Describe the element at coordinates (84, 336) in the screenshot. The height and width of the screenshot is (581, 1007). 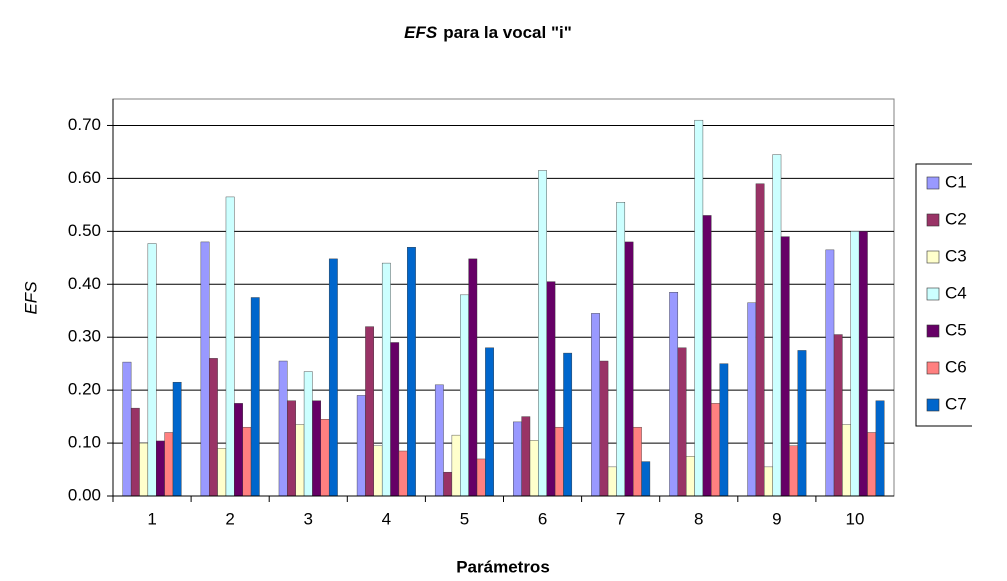
I see `y-tick-label: 0.30` at that location.